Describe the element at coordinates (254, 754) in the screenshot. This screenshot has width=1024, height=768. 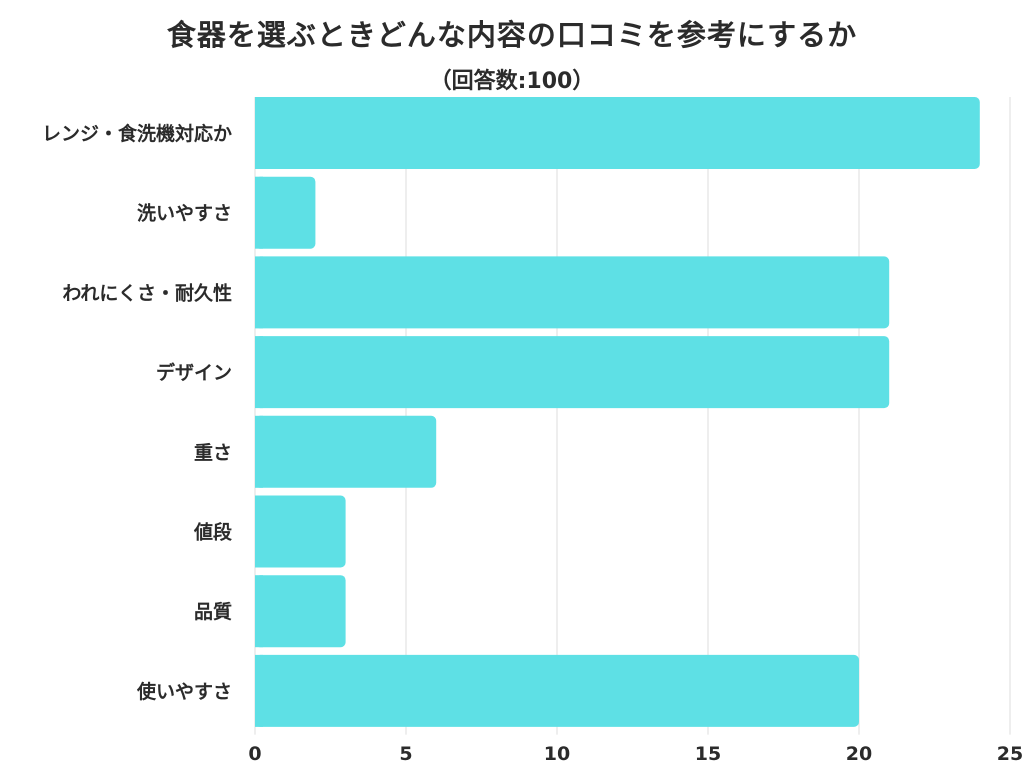
I see `x-tick-label: 0` at that location.